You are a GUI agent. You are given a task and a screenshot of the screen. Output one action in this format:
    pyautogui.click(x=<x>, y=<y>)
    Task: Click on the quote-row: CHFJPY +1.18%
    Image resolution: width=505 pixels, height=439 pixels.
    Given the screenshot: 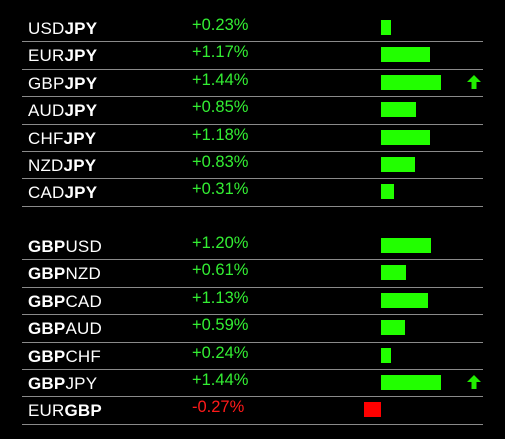 What is the action you would take?
    pyautogui.click(x=252, y=138)
    